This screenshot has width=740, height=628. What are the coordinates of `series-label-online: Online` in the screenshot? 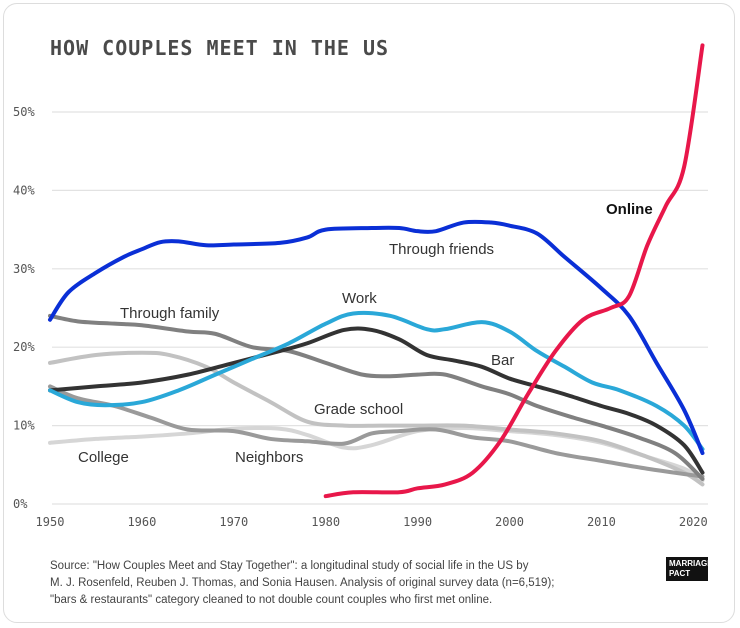 It's located at (629, 209).